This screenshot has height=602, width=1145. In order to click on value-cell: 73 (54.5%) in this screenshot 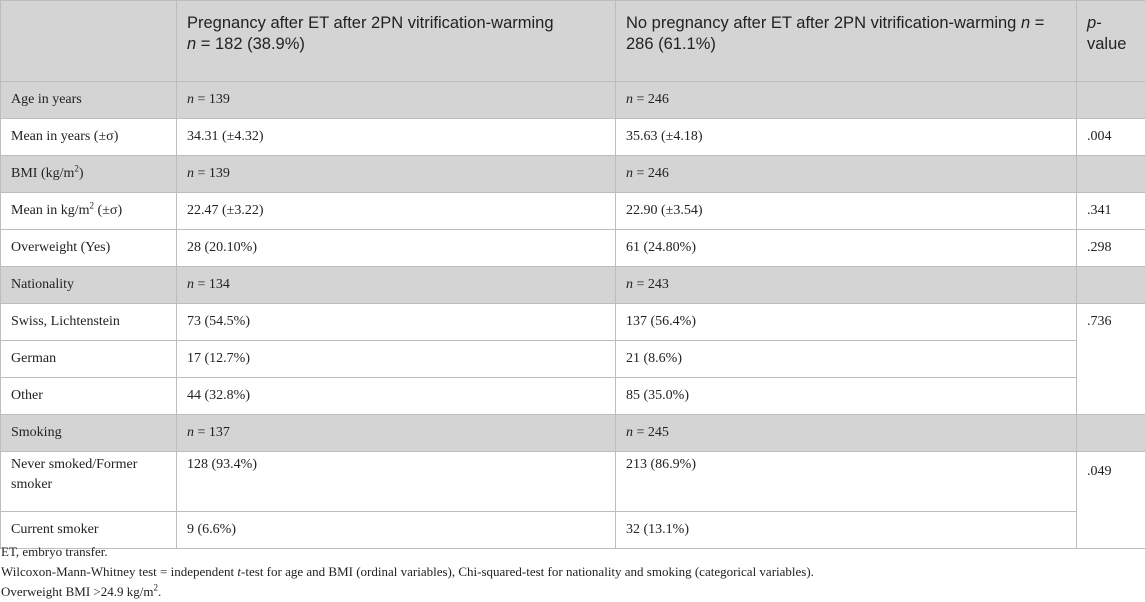, I will do `click(396, 322)`.